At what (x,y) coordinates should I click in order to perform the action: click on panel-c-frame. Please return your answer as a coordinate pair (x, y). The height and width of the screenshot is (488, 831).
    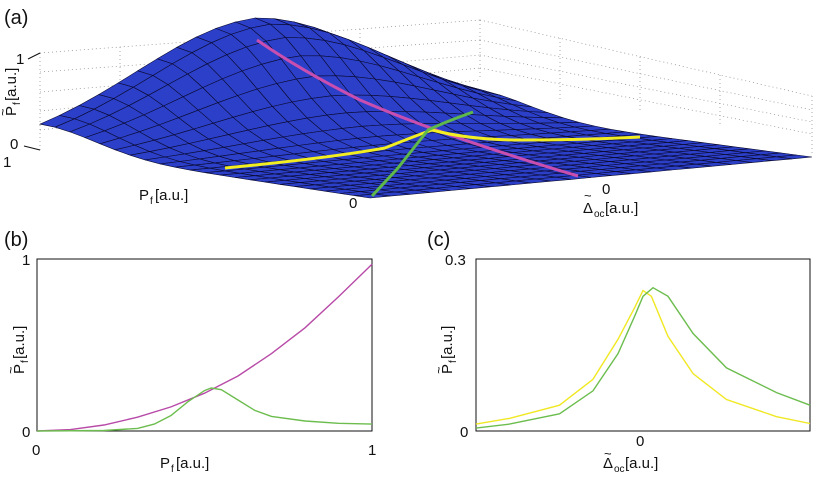
    Looking at the image, I should click on (643, 345).